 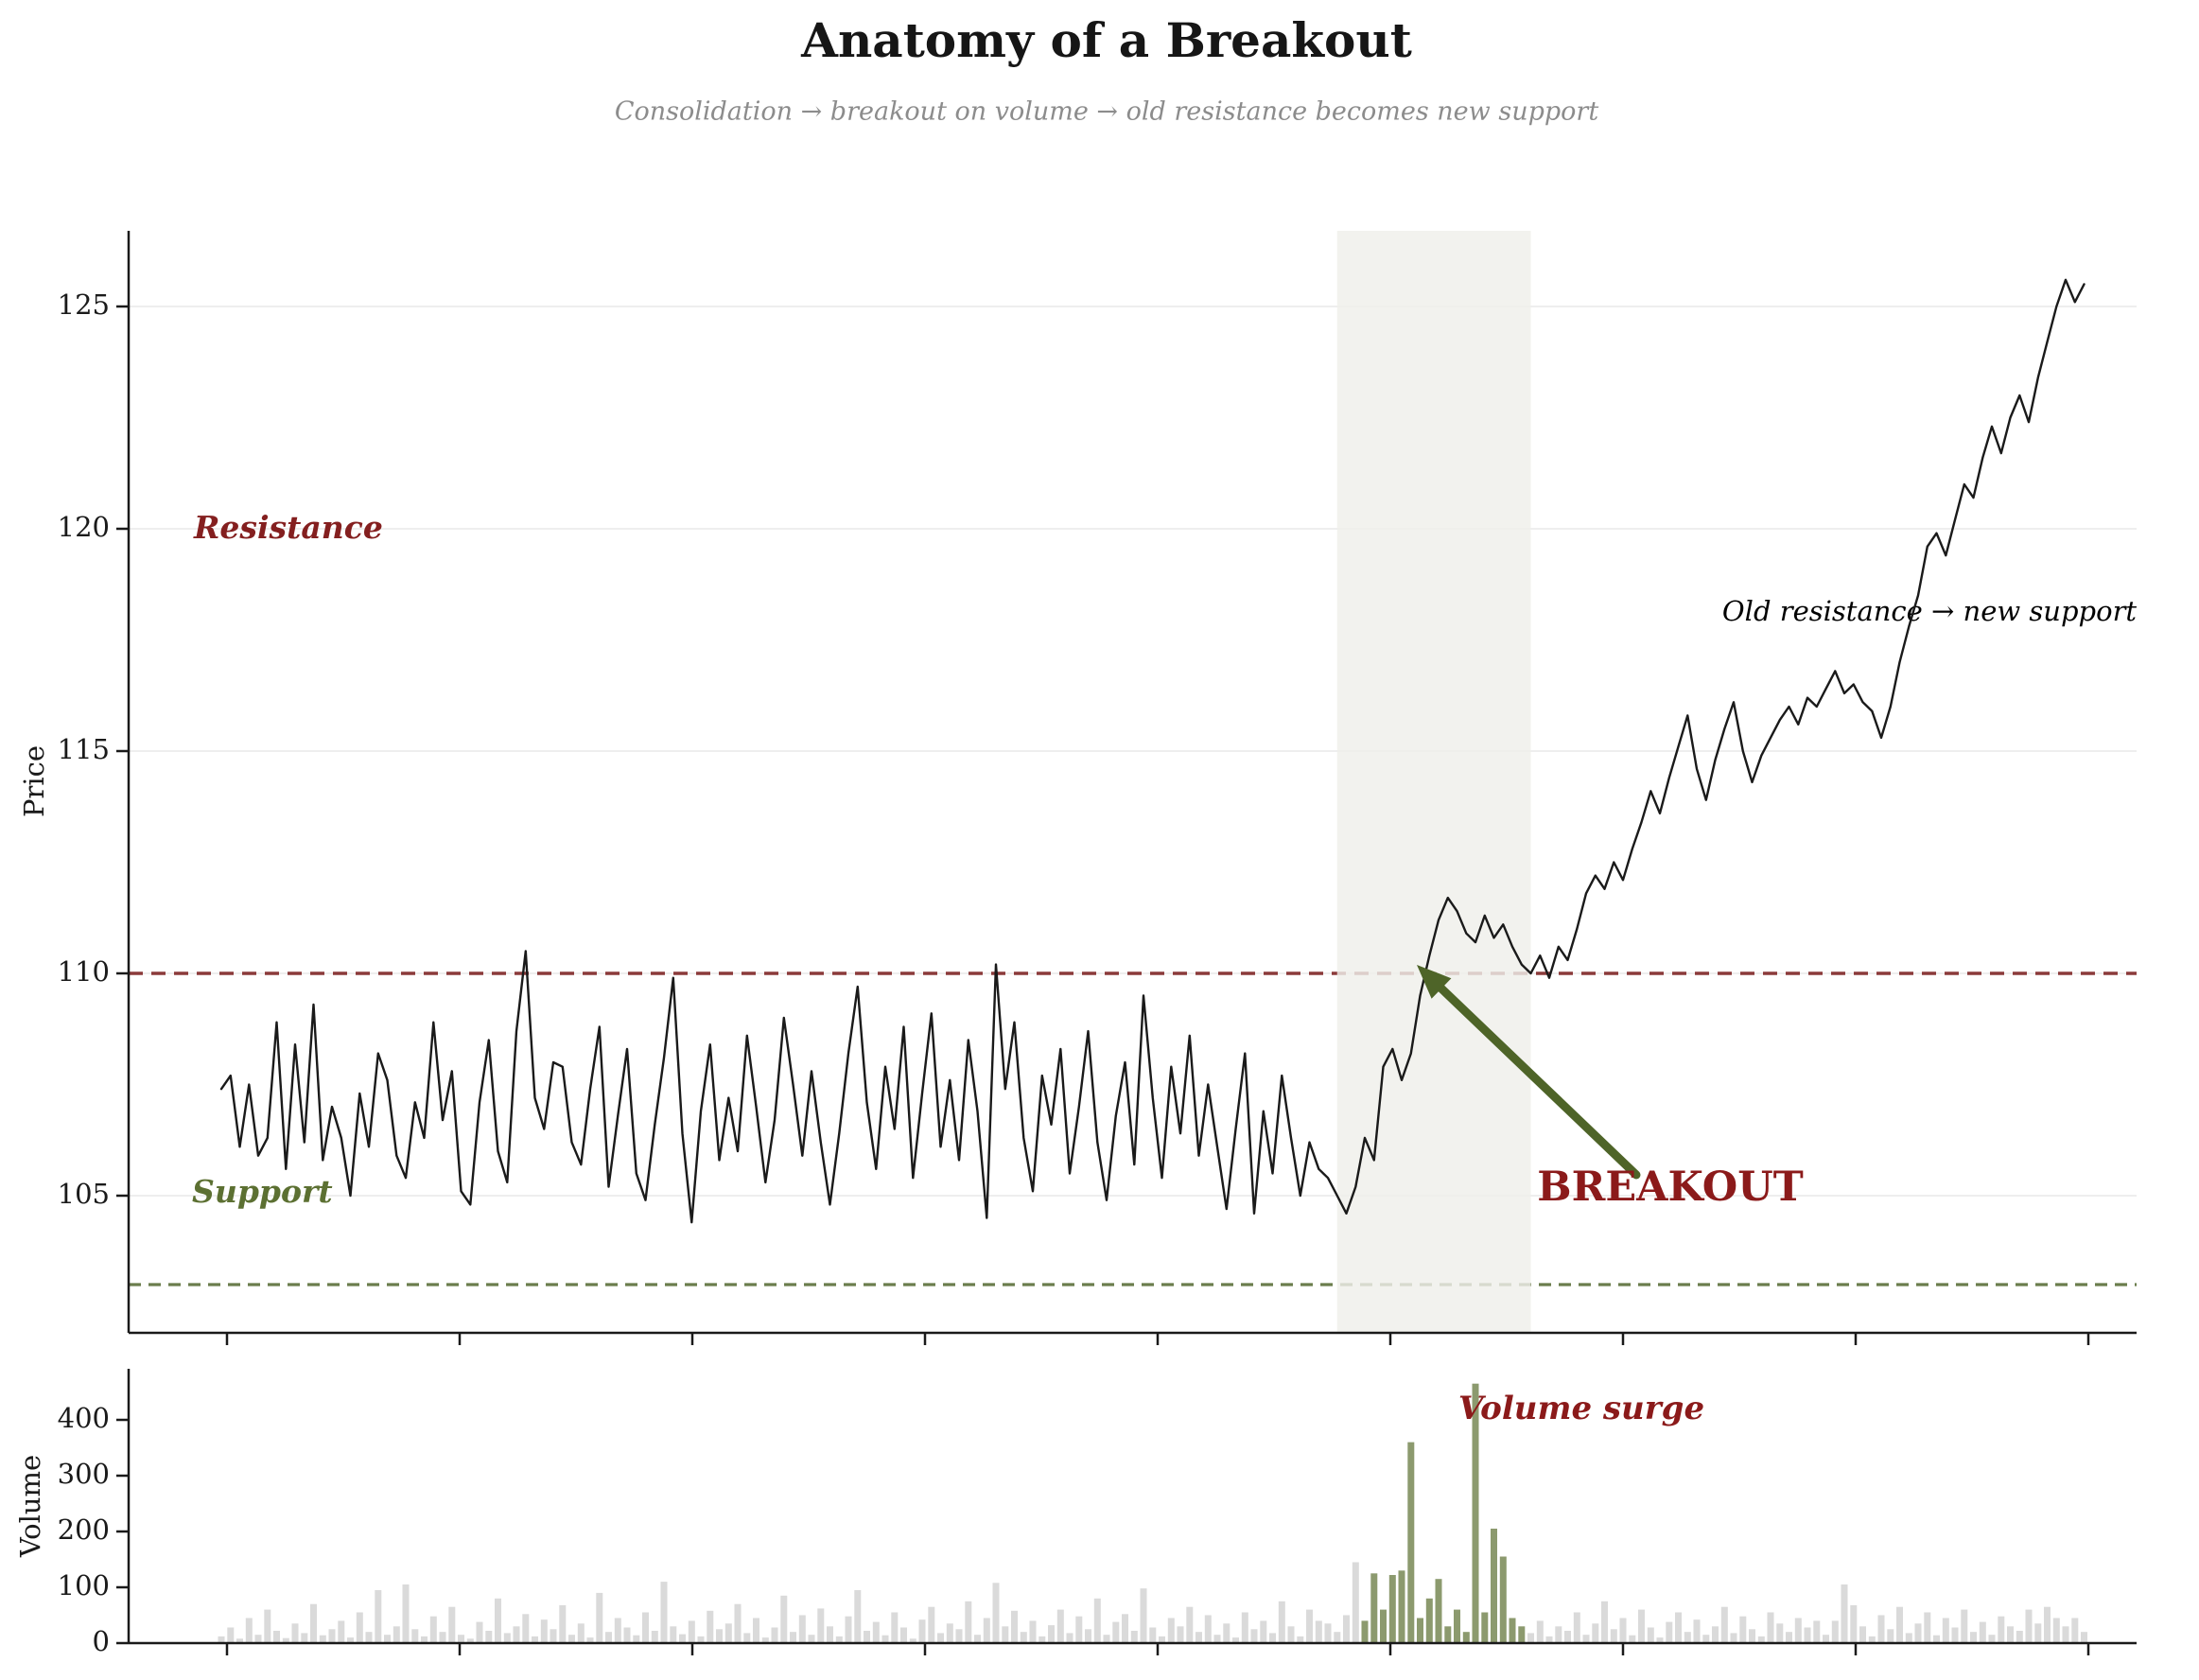 I want to click on breakout-arrow-shaft, so click(x=1539, y=1082).